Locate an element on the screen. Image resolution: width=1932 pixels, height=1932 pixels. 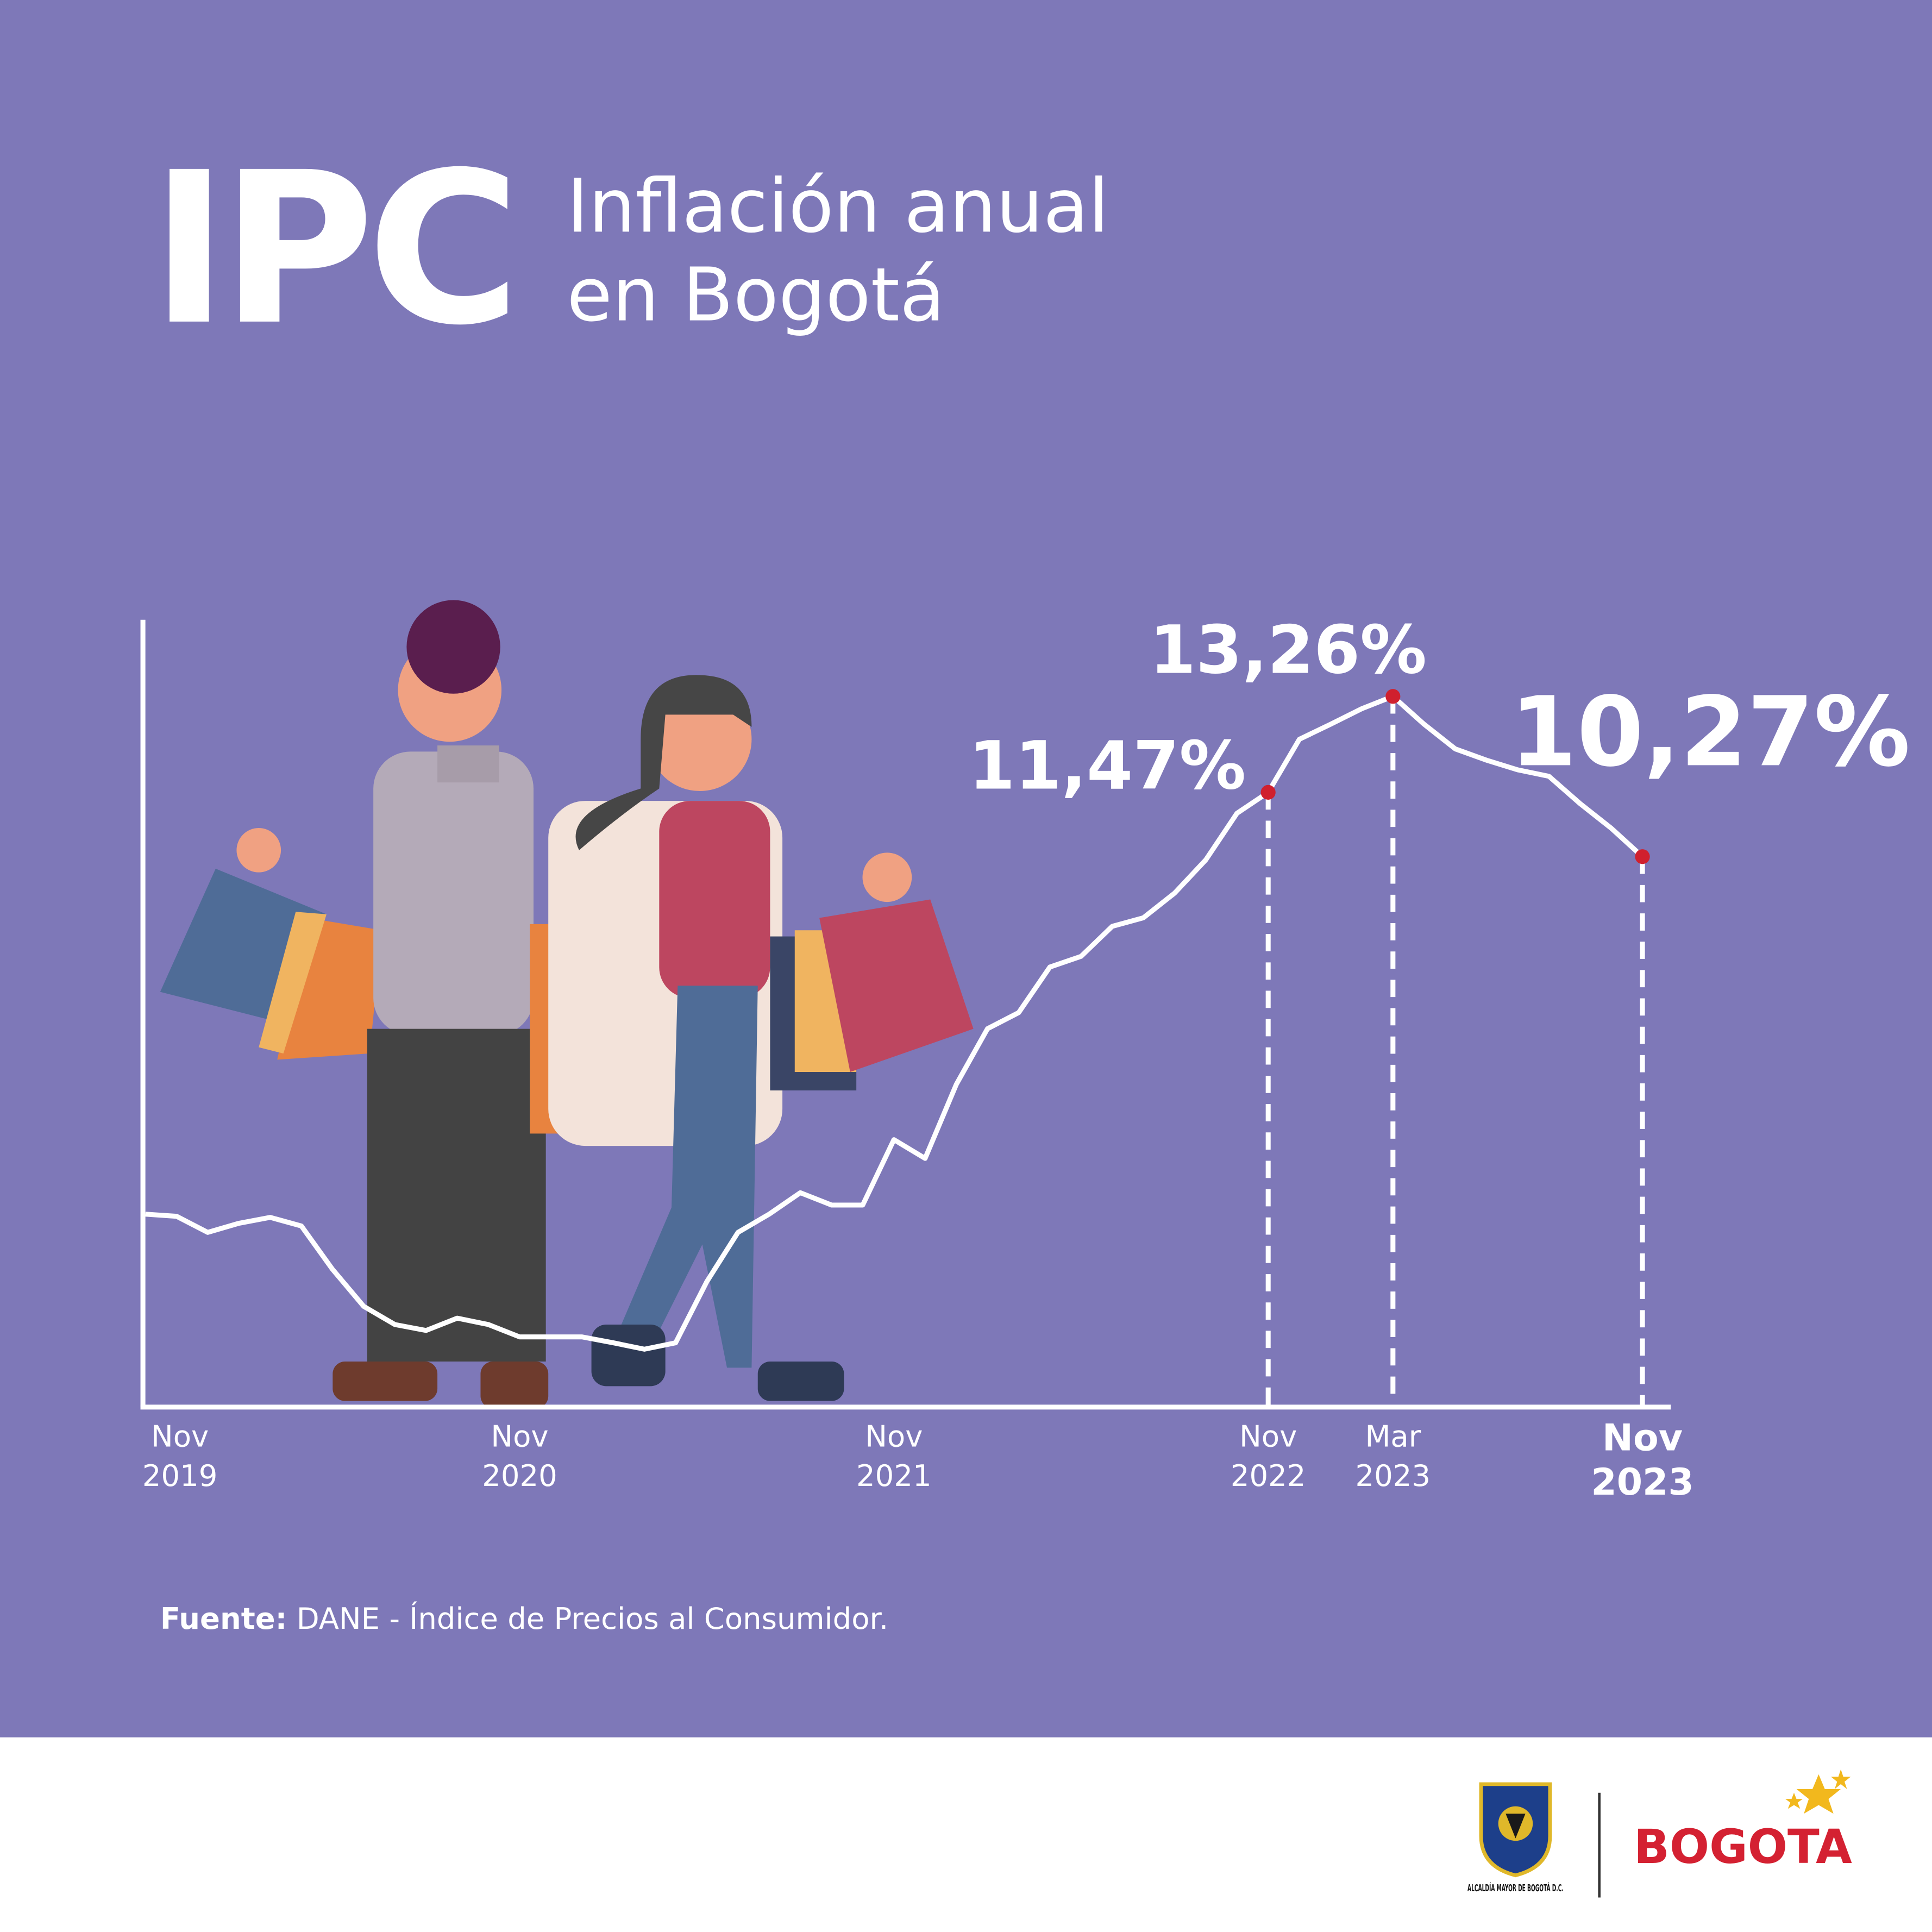
logo-shield is located at coordinates (1665, 1833).